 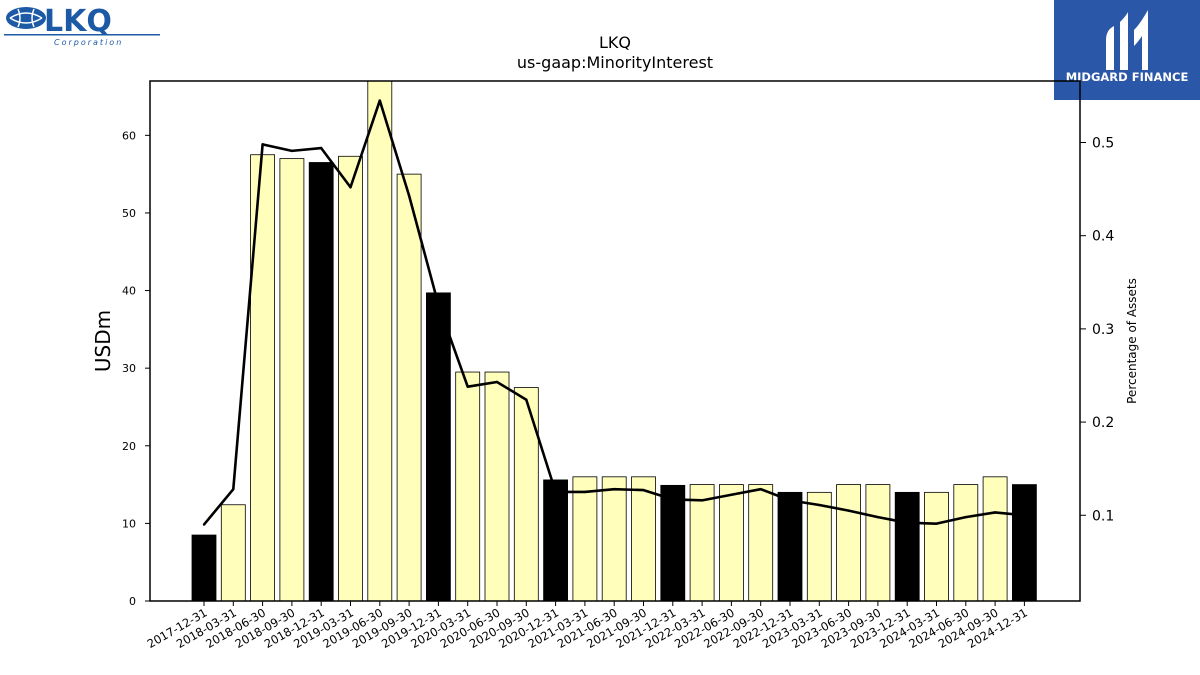 I want to click on y-tick-label: 50, so click(x=129, y=213).